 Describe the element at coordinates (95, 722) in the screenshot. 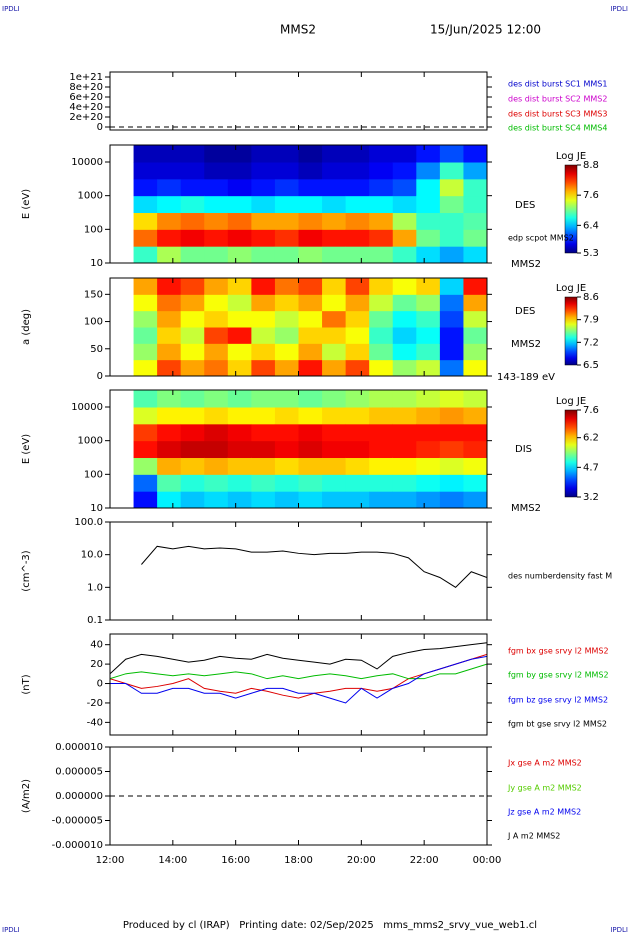

I see `y-tick-label: -40` at that location.